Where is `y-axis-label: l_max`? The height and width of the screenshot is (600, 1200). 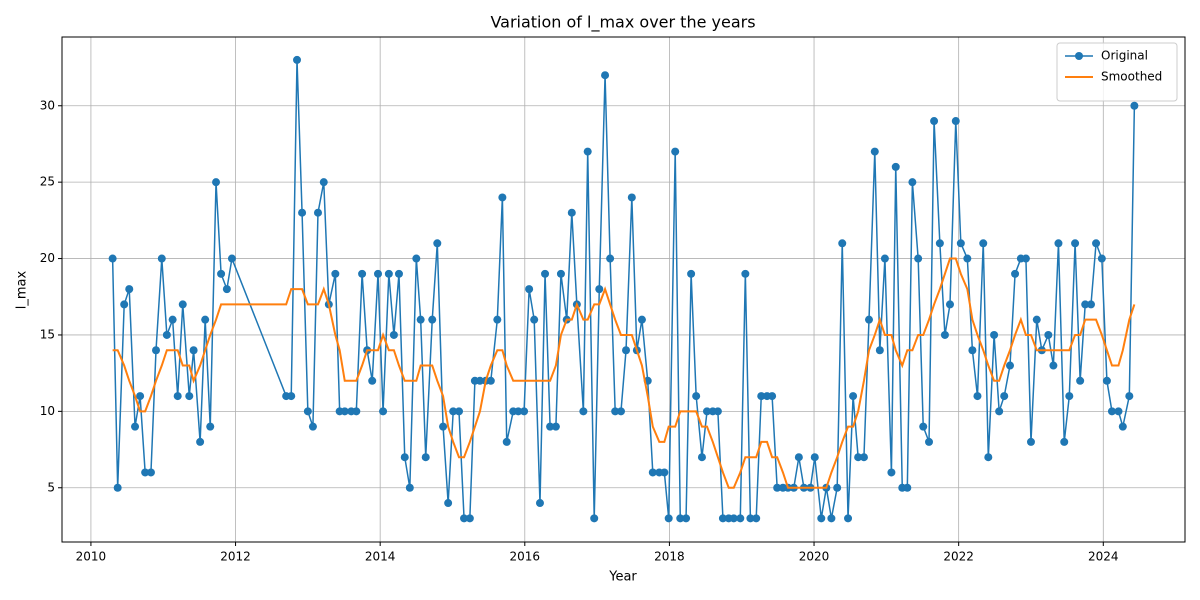
y-axis-label: l_max is located at coordinates (22, 289).